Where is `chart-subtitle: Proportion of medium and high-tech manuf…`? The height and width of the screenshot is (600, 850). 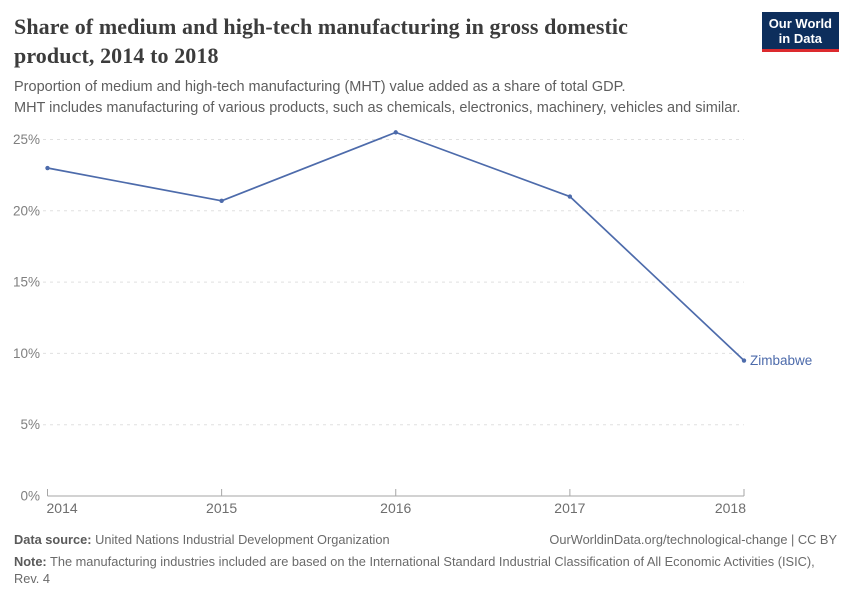 chart-subtitle: Proportion of medium and high-tech manuf… is located at coordinates (419, 98).